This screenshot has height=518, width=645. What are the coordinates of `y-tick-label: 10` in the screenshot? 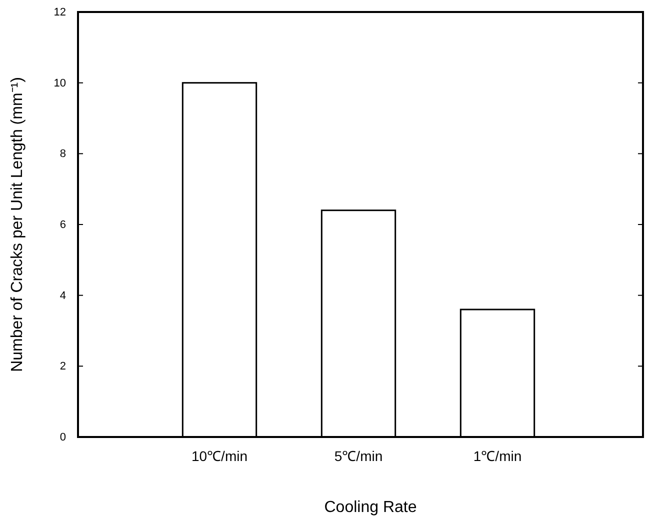 It's located at (60, 83).